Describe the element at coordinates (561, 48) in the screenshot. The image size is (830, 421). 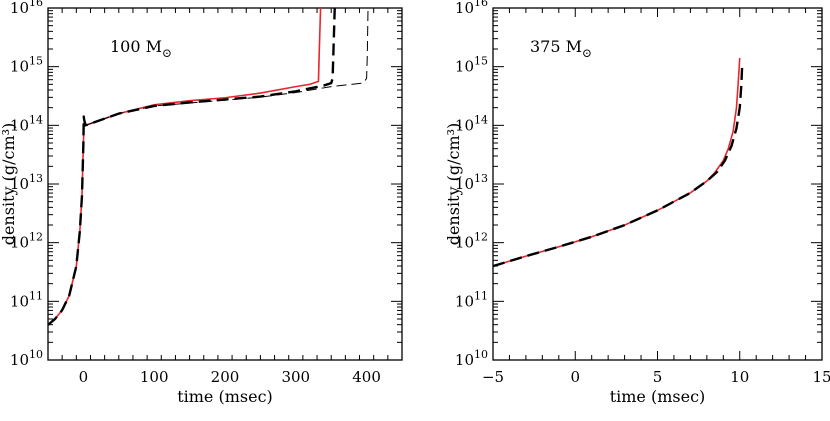
I see `mass-annotation: 375 M⊙` at that location.